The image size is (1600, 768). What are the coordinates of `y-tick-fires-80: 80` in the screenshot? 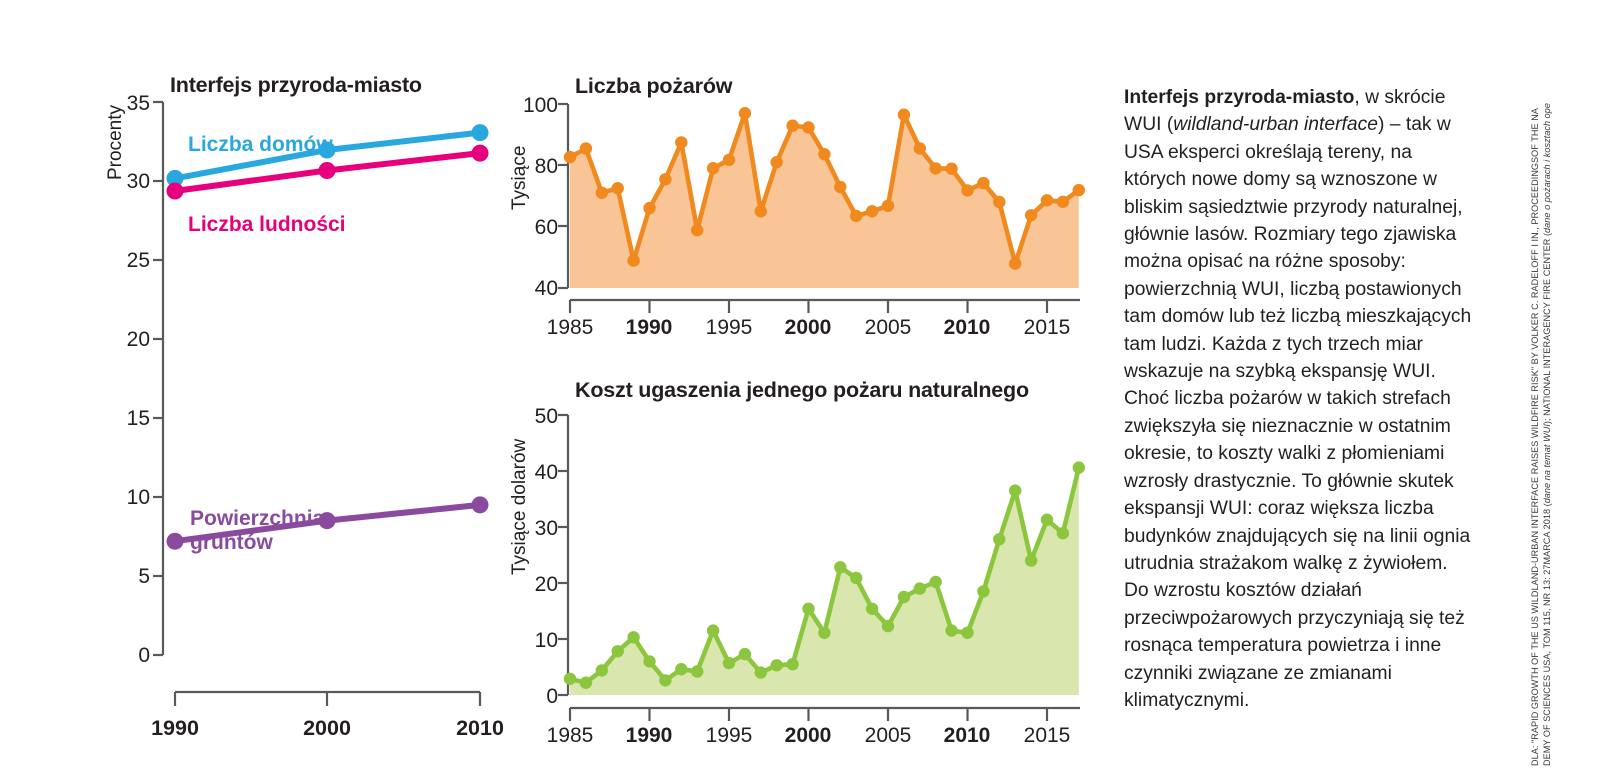 It's located at (546, 166).